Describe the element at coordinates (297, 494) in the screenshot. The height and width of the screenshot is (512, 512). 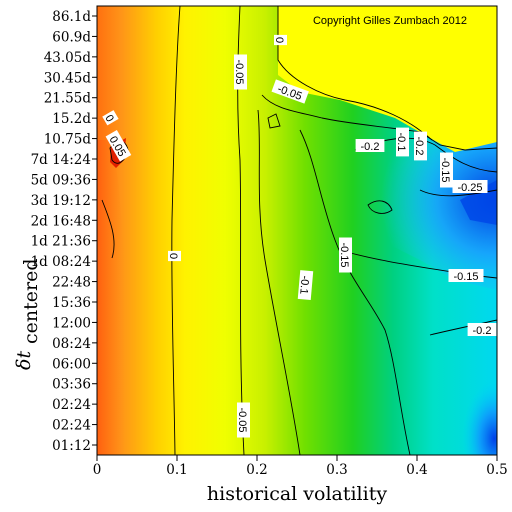
I see `x-axis-title: historical volatility` at that location.